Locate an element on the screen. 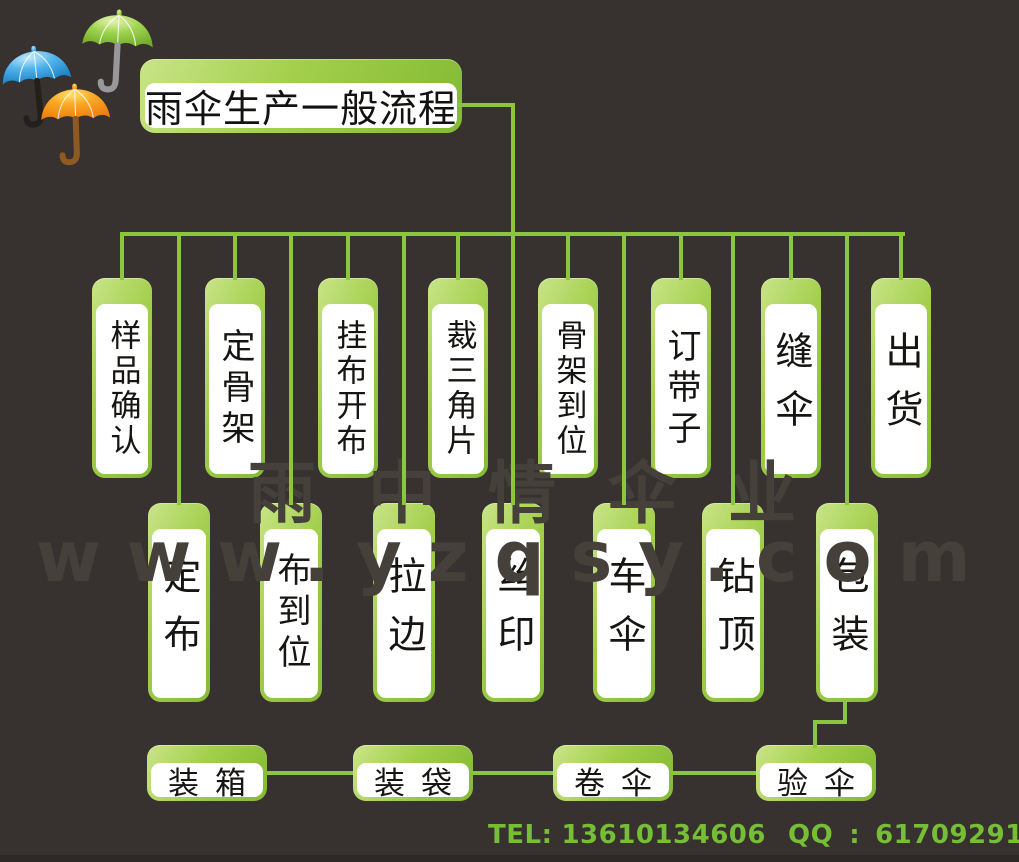 The height and width of the screenshot is (862, 1019). flow-step-label: 拉边 is located at coordinates (404, 613).